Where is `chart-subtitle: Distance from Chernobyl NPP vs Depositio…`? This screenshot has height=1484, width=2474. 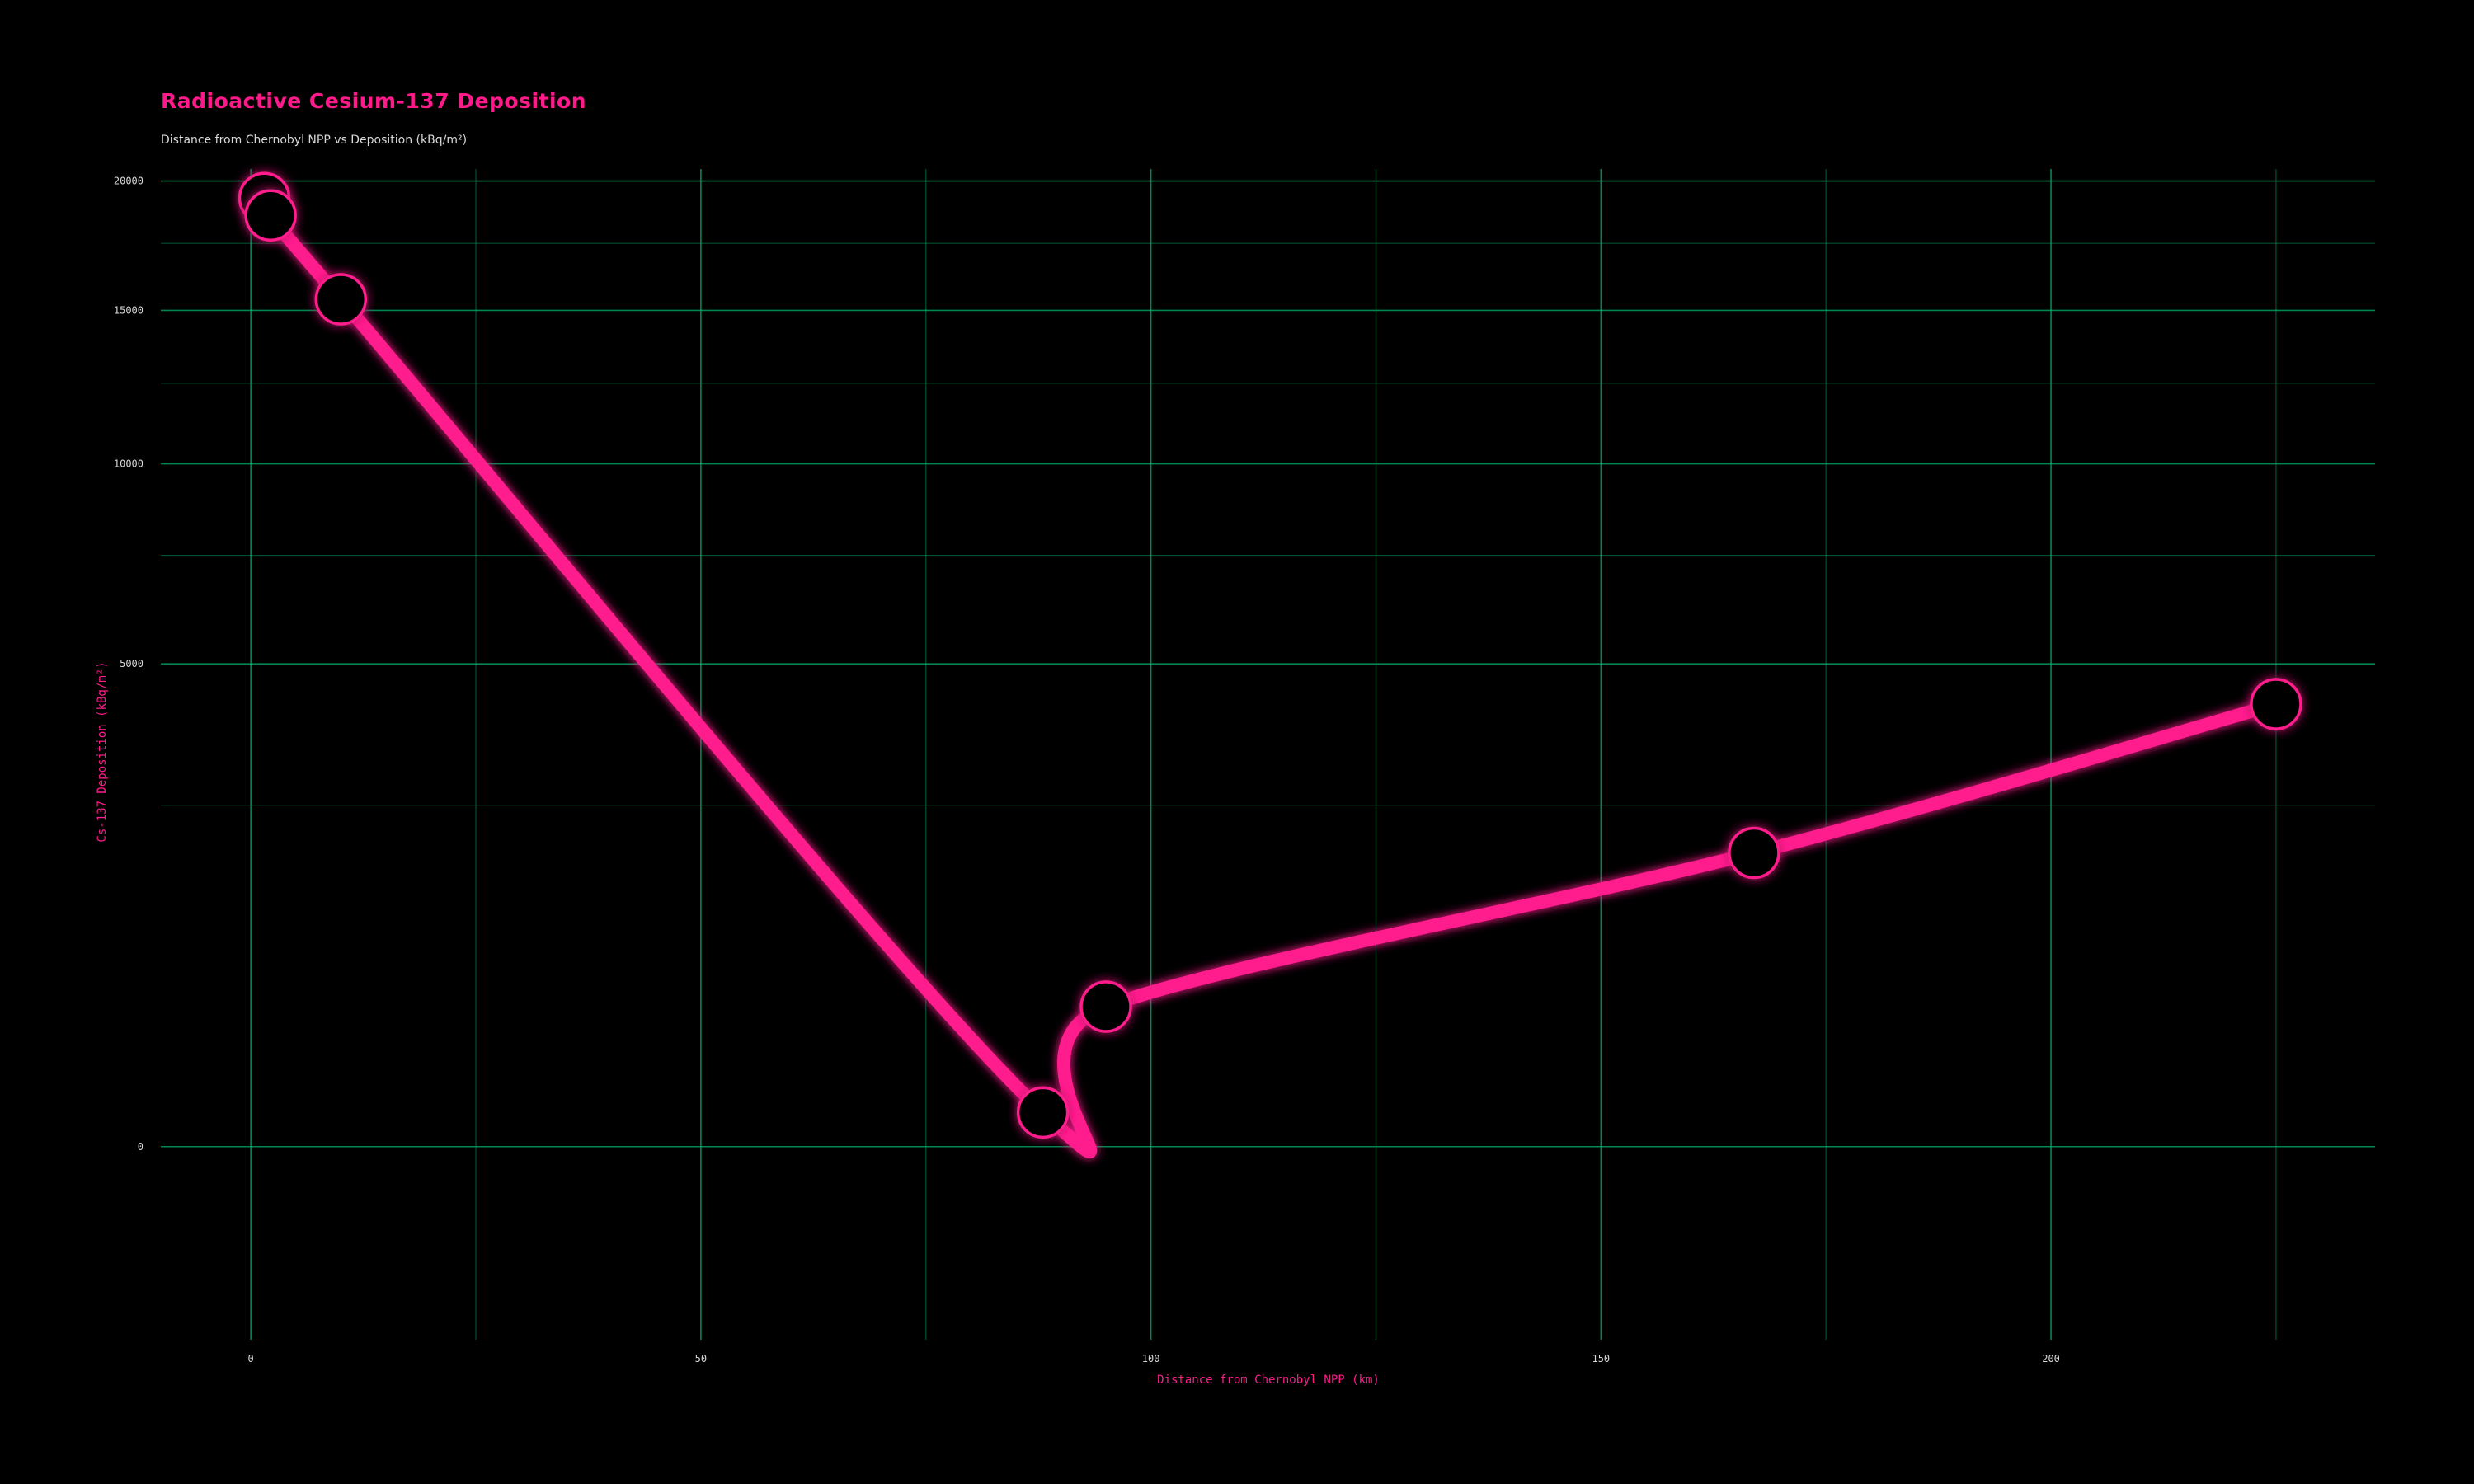
chart-subtitle: Distance from Chernobyl NPP vs Depositio… is located at coordinates (314, 140).